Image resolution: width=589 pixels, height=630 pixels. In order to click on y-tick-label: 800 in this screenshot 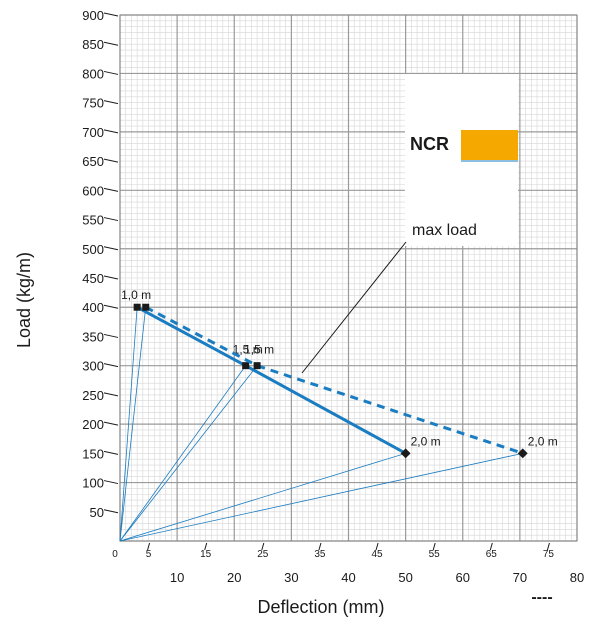, I will do `click(93, 73)`.